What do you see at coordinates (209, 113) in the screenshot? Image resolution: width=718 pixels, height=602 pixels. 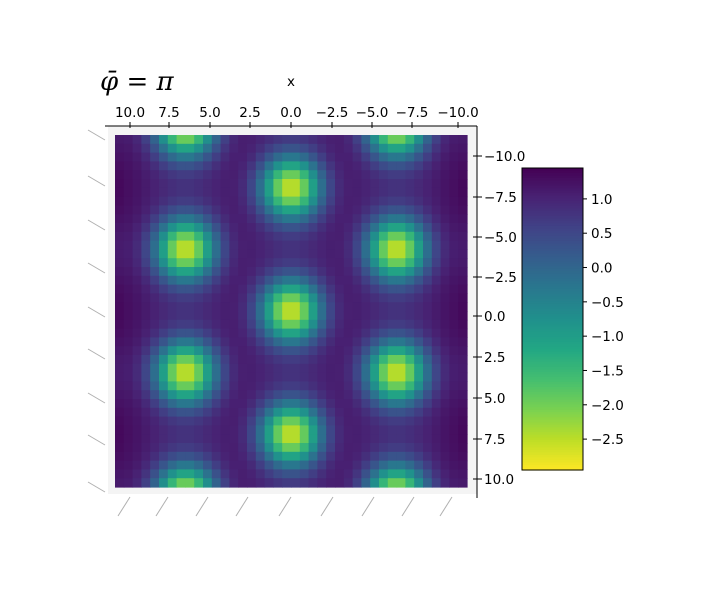 I see `x-tick-label: 5.0` at bounding box center [209, 113].